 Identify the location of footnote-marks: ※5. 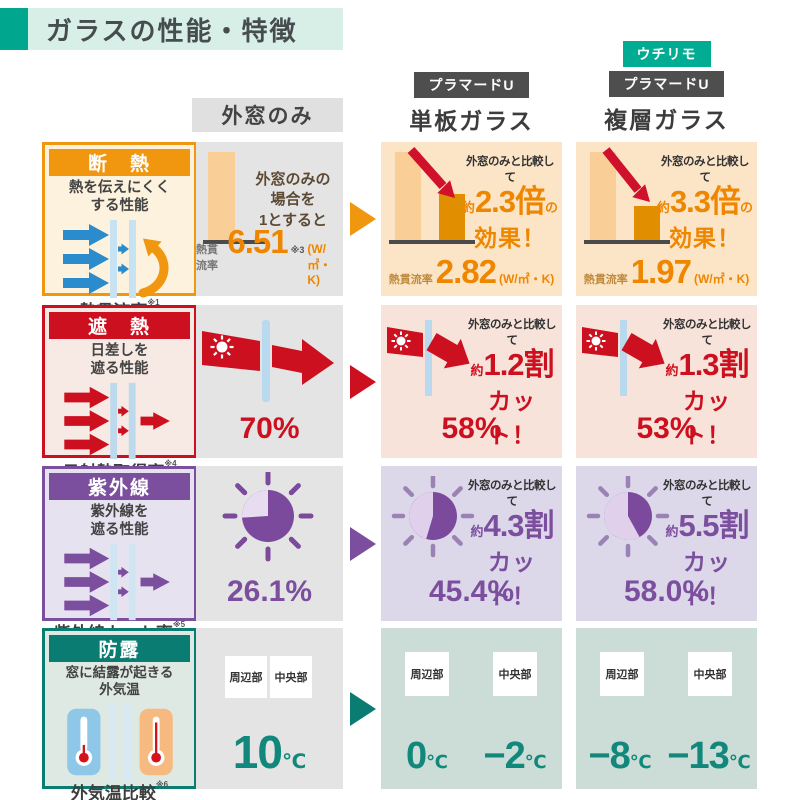
(179, 625).